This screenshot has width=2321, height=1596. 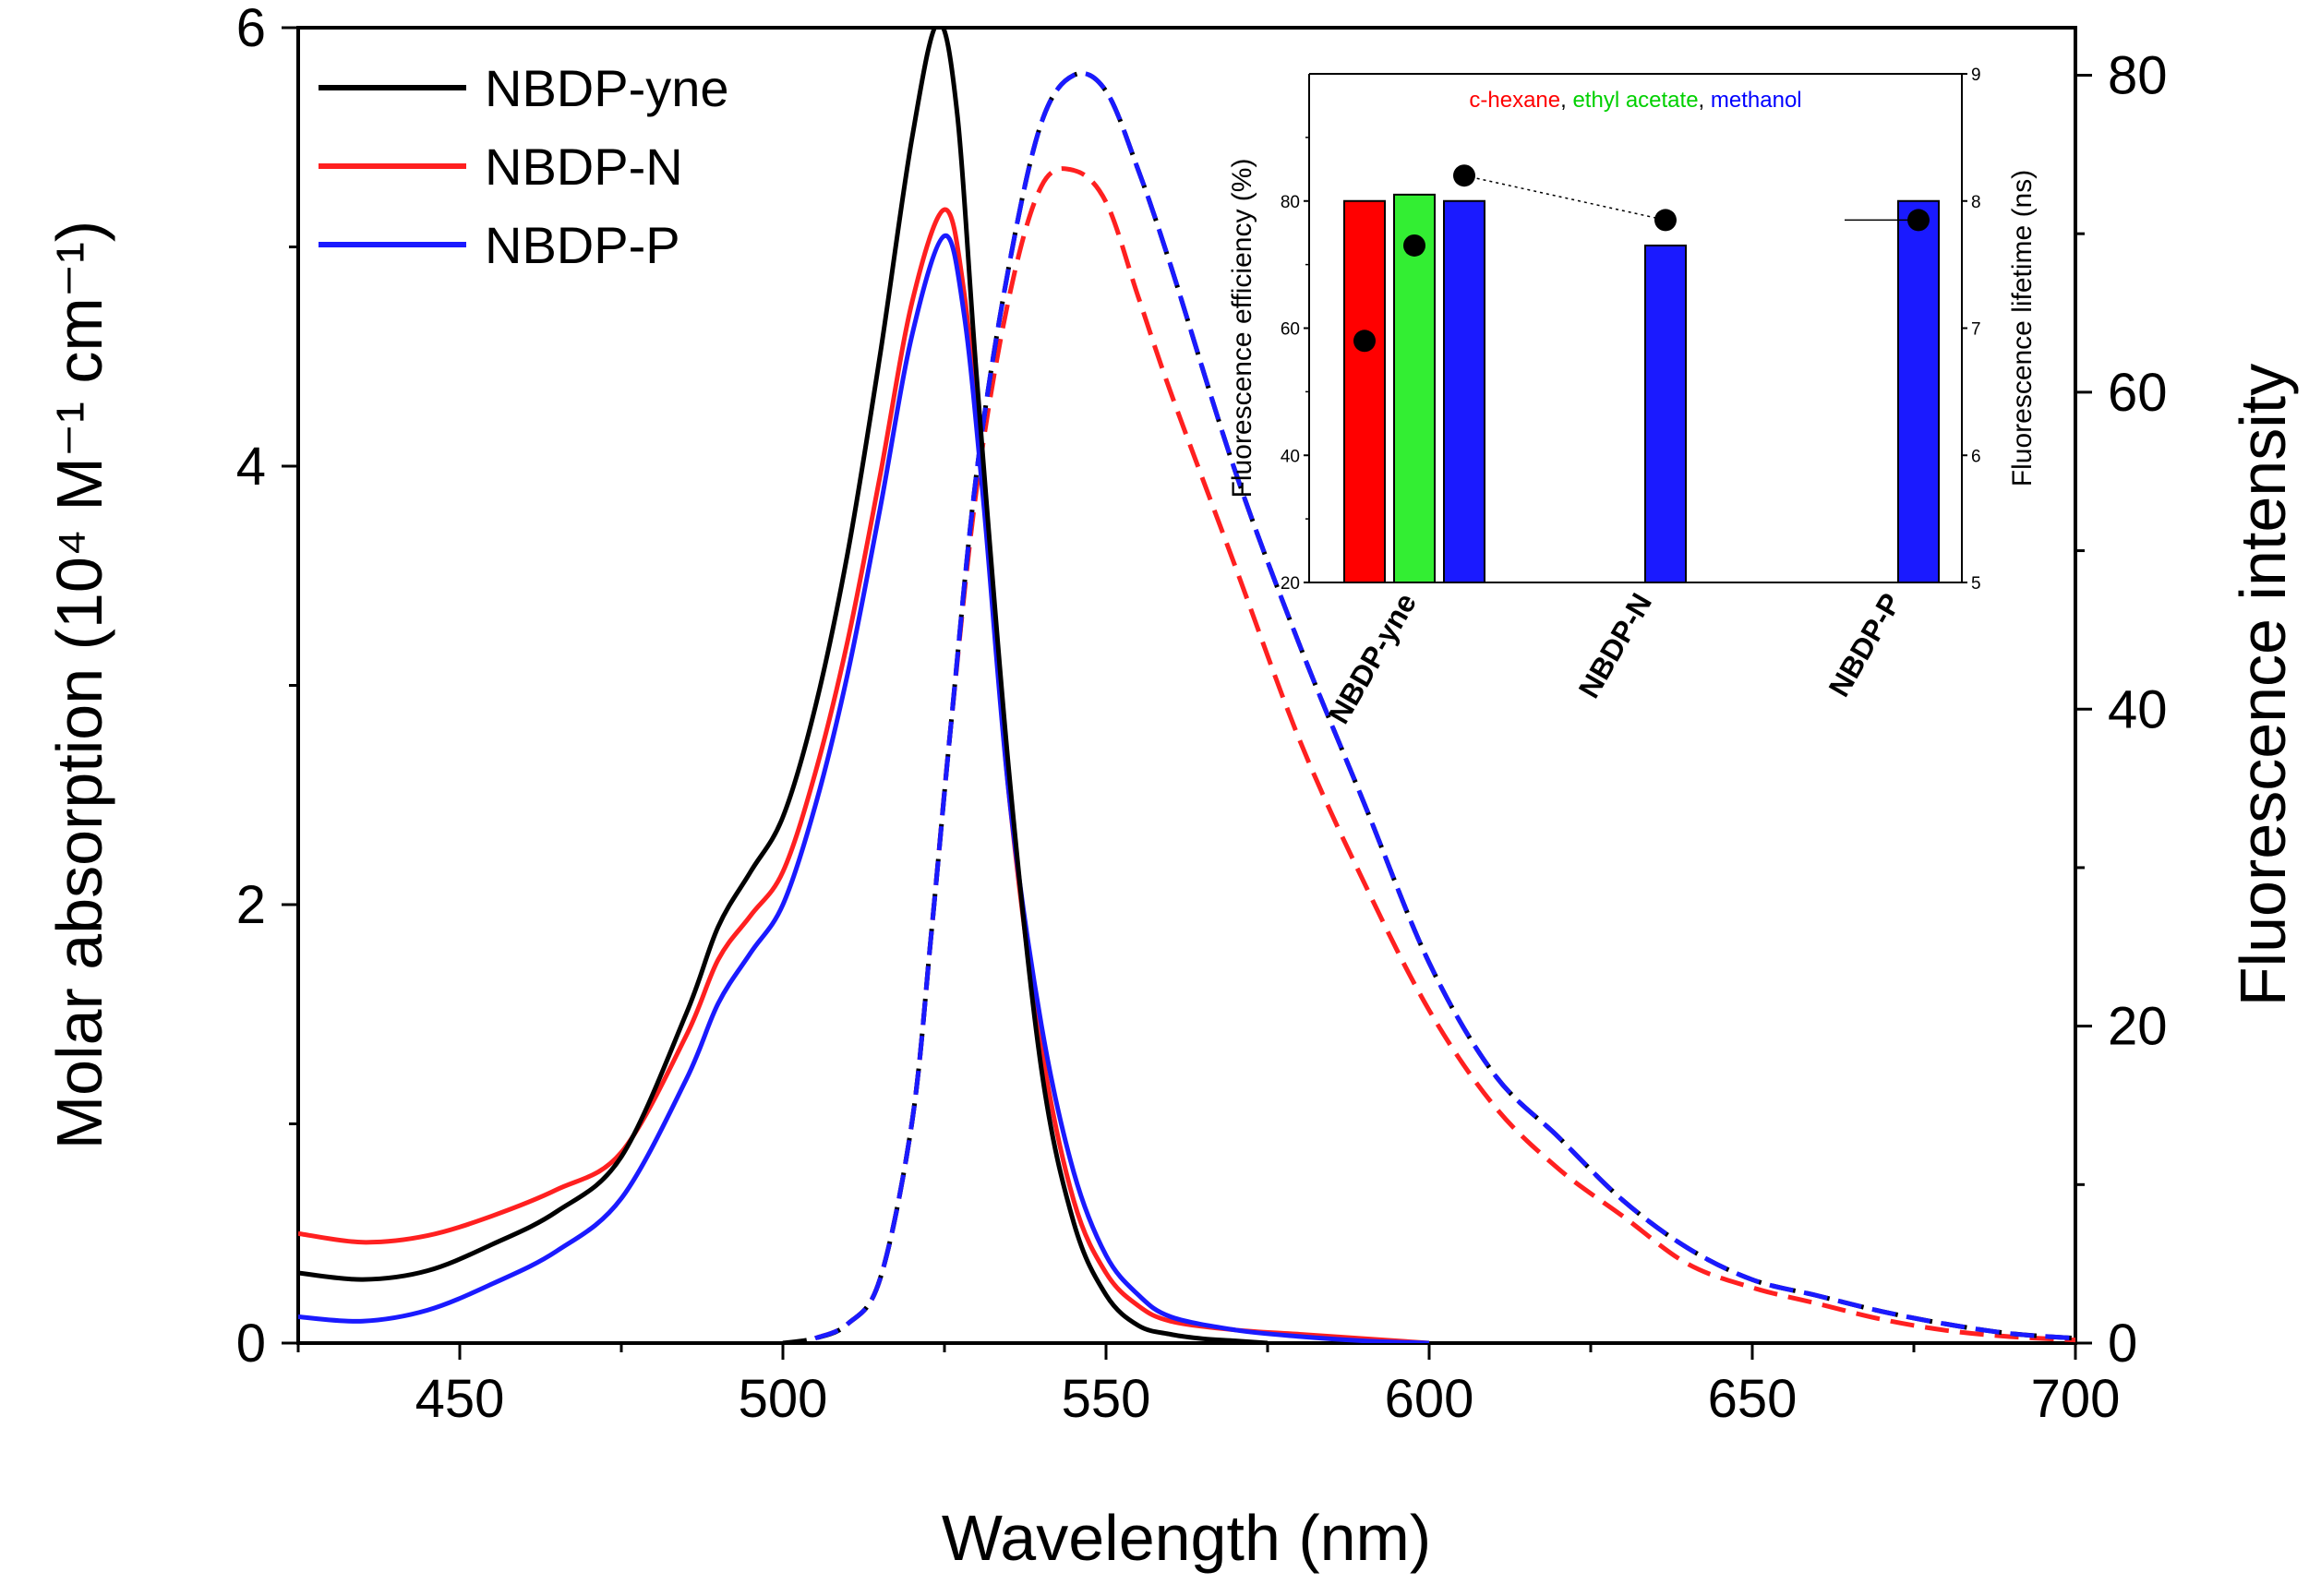 I want to click on x-tick-label: 600, so click(x=1429, y=1399).